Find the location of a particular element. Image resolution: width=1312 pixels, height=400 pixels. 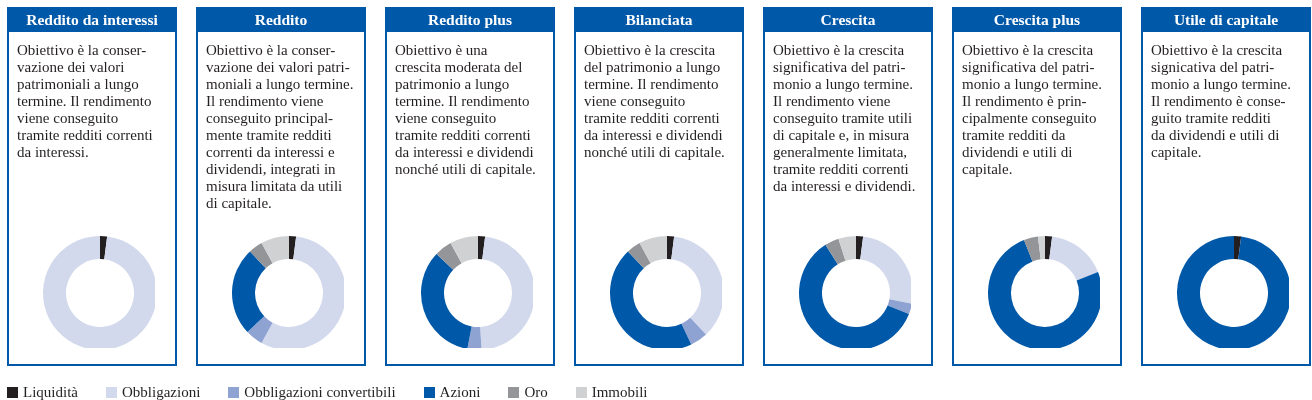

text: Obiettivo è la crescita significativa del patri- monio a lungo termine. Il rendimento è prin- cipalmente conseguito tramite redditi da dividendi e utili di capitale. is located at coordinates (1032, 109).